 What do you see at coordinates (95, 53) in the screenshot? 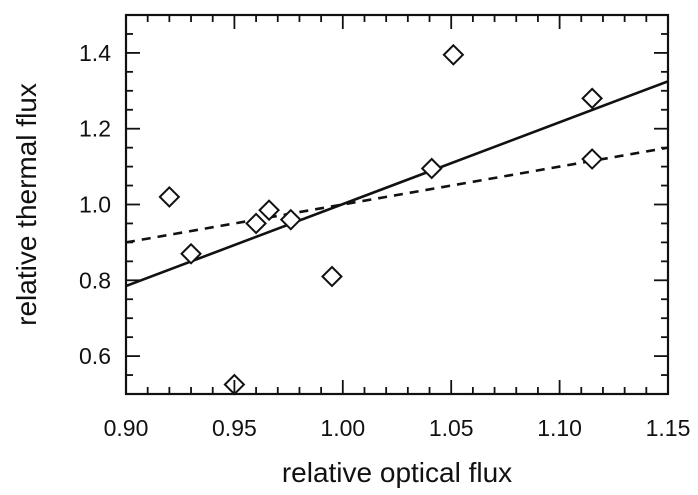
I see `y-tick-label: 1.4` at bounding box center [95, 53].